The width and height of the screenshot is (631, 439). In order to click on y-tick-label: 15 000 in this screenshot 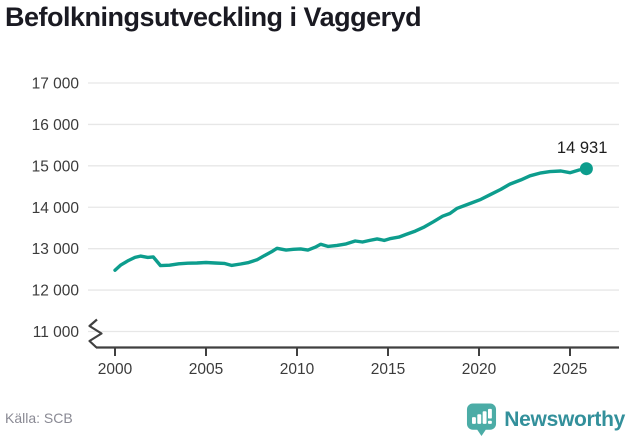, I will do `click(56, 166)`.